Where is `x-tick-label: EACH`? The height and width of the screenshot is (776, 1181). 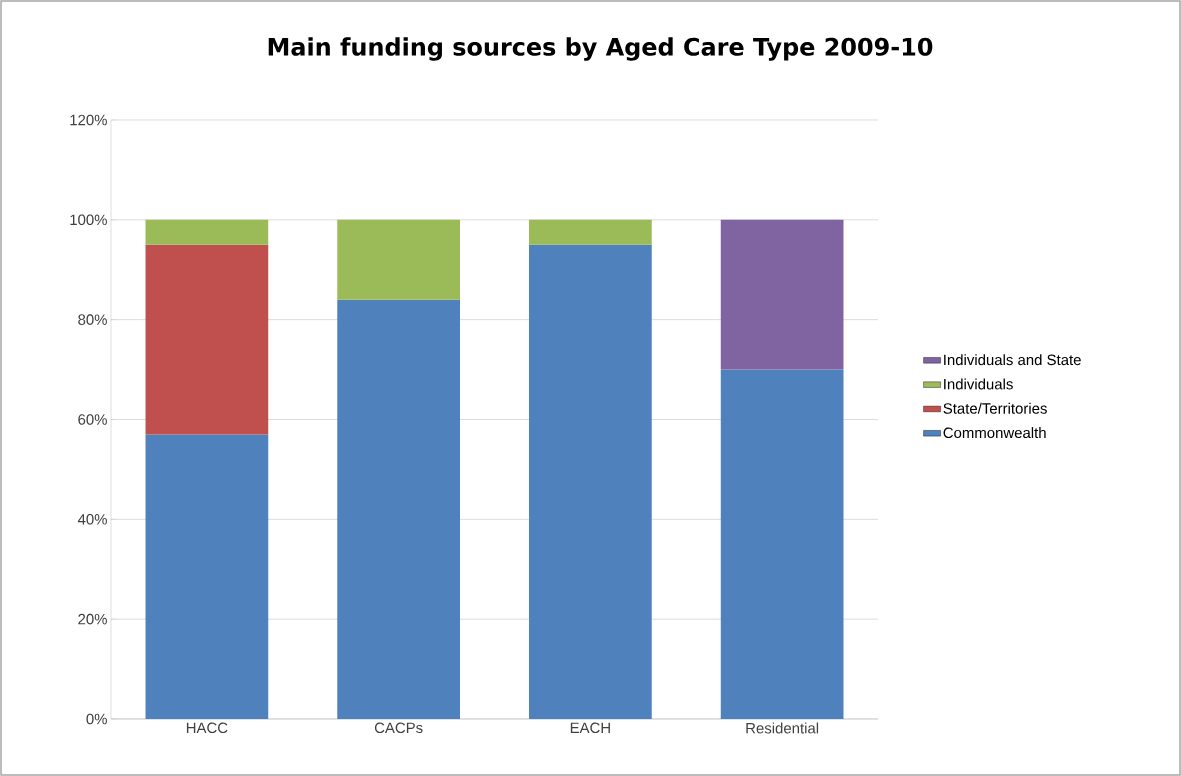 x-tick-label: EACH is located at coordinates (590, 728).